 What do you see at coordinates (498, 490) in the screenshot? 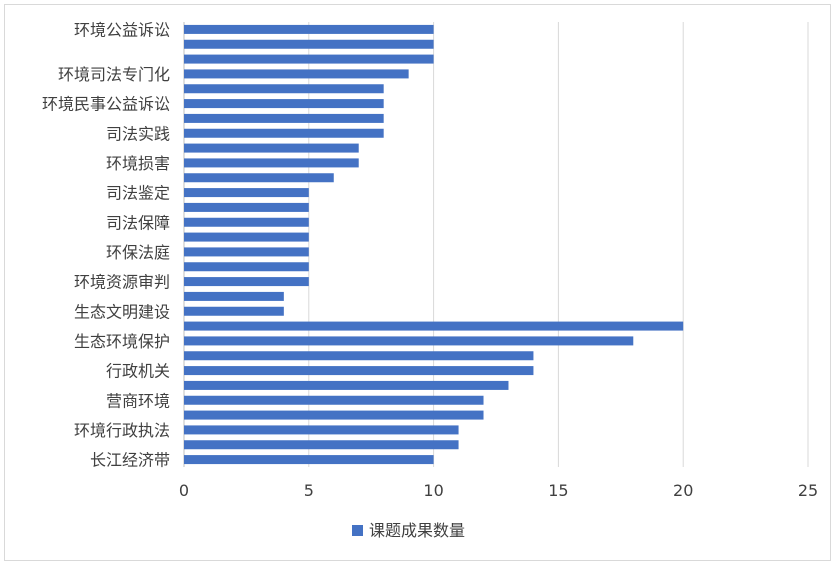
I see `x-tick-labels: 0 5 10 15 20 25` at bounding box center [498, 490].